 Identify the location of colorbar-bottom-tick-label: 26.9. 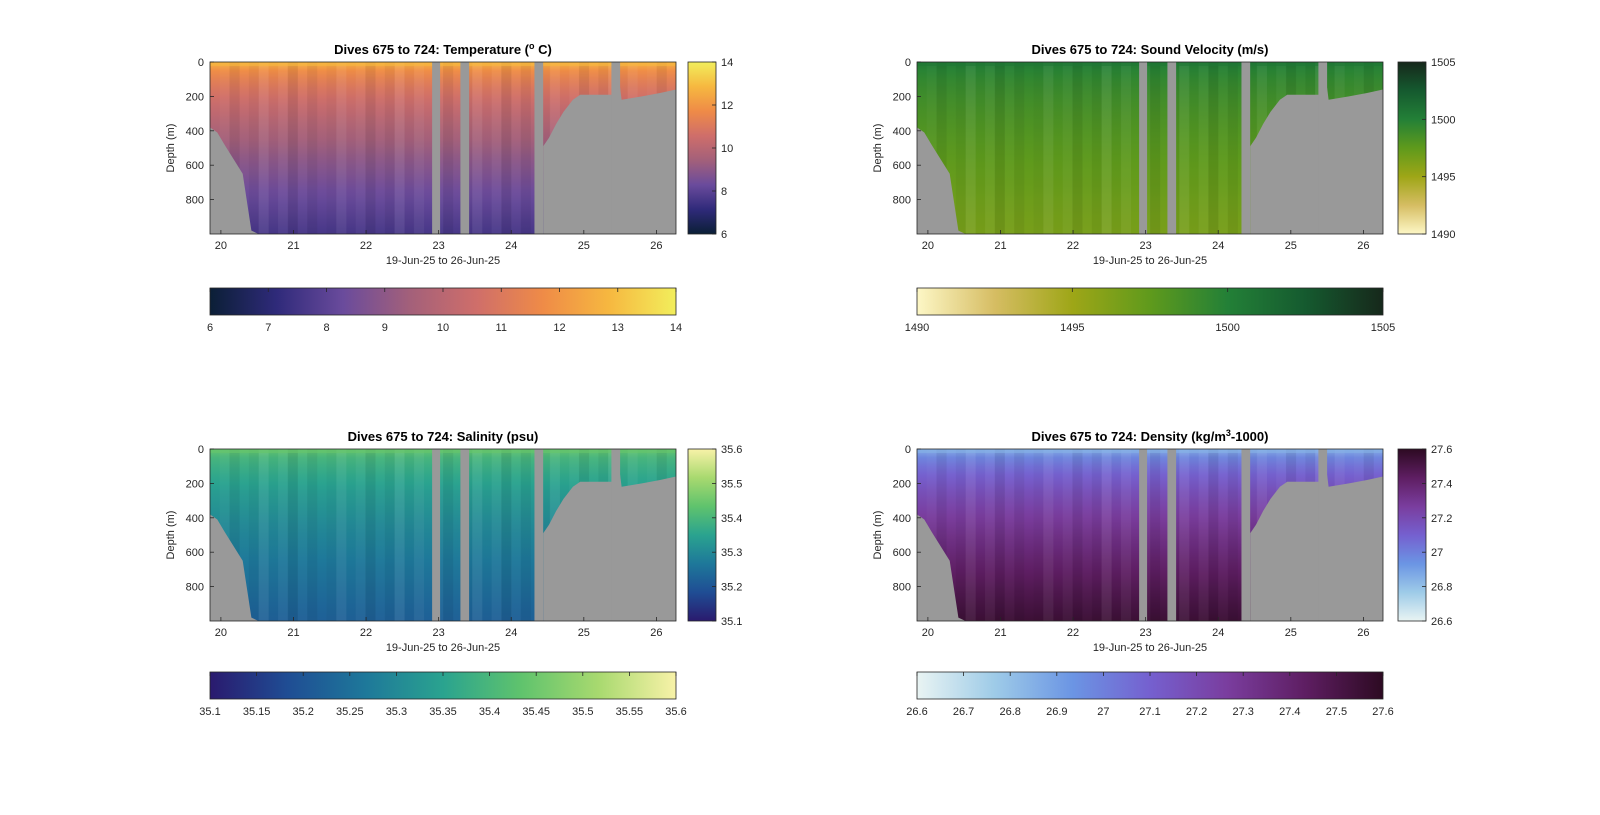
(1056, 712).